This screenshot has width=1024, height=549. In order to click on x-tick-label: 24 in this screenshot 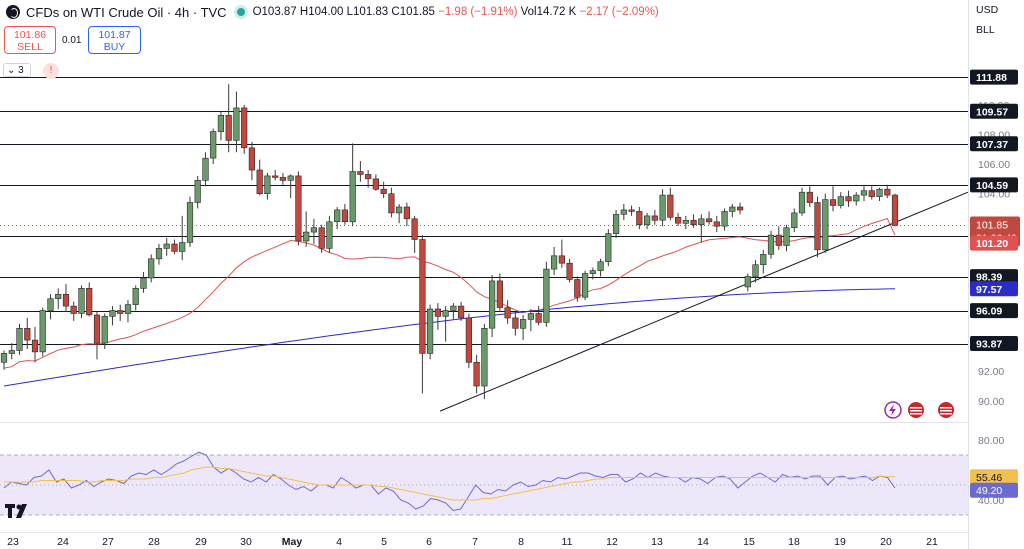, I will do `click(63, 542)`.